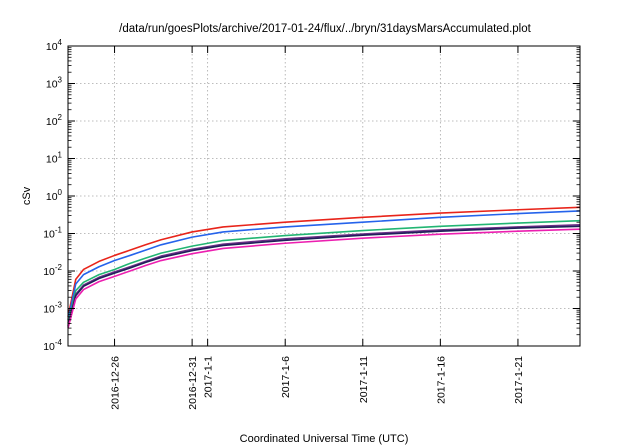 The width and height of the screenshot is (640, 448). What do you see at coordinates (209, 377) in the screenshot?
I see `x-tick-label: 2017-1-1` at bounding box center [209, 377].